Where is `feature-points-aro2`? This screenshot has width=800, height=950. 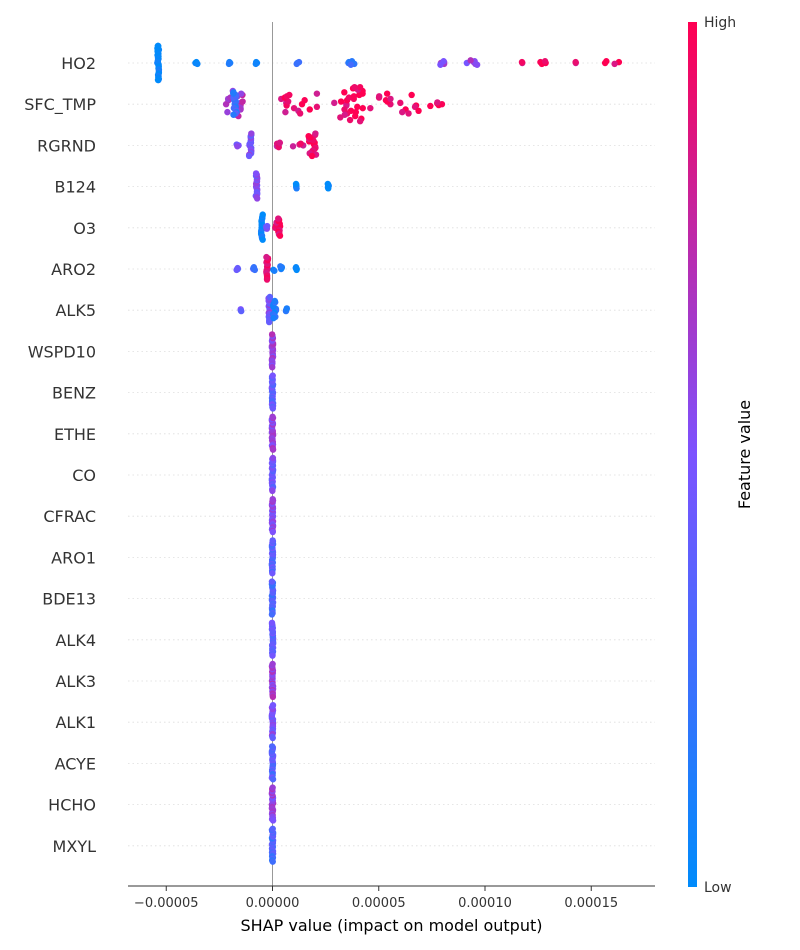 feature-points-aro2 is located at coordinates (266, 268).